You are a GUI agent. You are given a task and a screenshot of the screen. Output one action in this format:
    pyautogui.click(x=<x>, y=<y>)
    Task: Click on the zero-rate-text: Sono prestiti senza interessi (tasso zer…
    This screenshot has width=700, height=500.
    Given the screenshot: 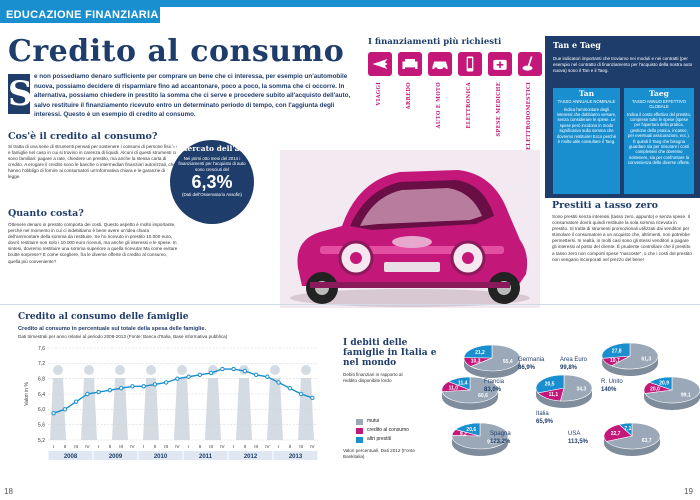 What is the action you would take?
    pyautogui.click(x=622, y=238)
    